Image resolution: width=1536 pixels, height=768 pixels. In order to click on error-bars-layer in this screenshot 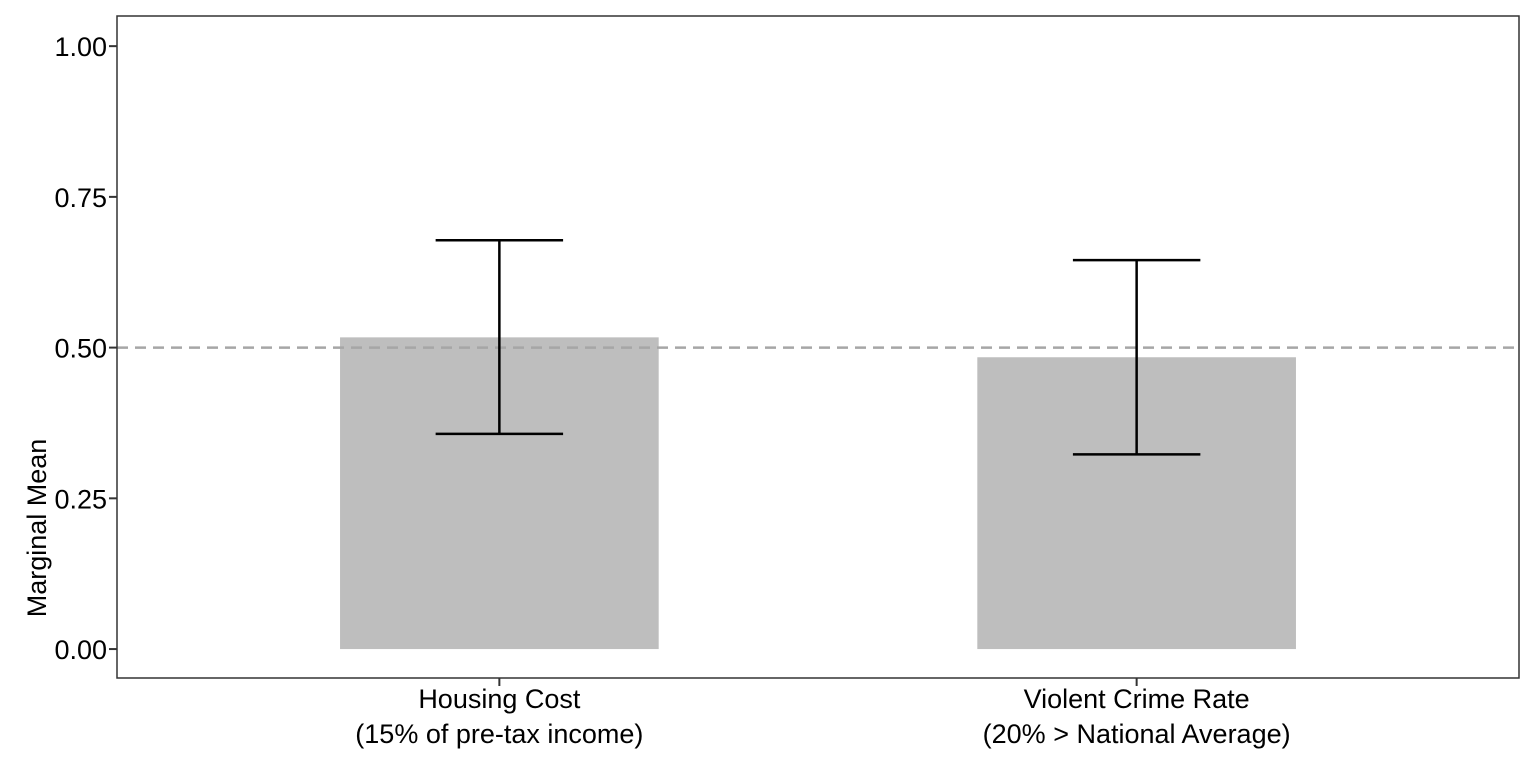, I will do `click(818, 347)`.